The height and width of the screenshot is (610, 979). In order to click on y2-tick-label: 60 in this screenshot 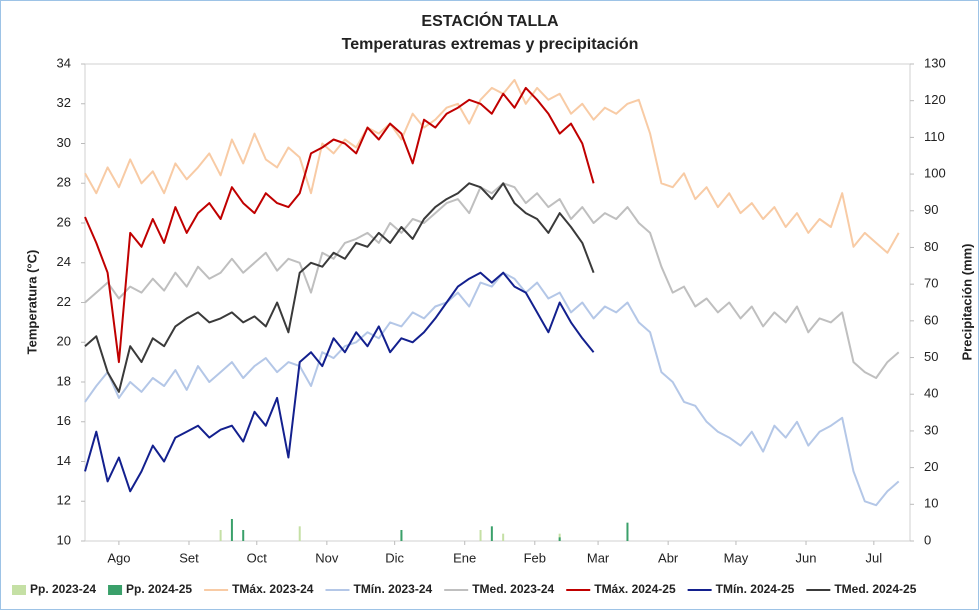, I will do `click(931, 319)`.